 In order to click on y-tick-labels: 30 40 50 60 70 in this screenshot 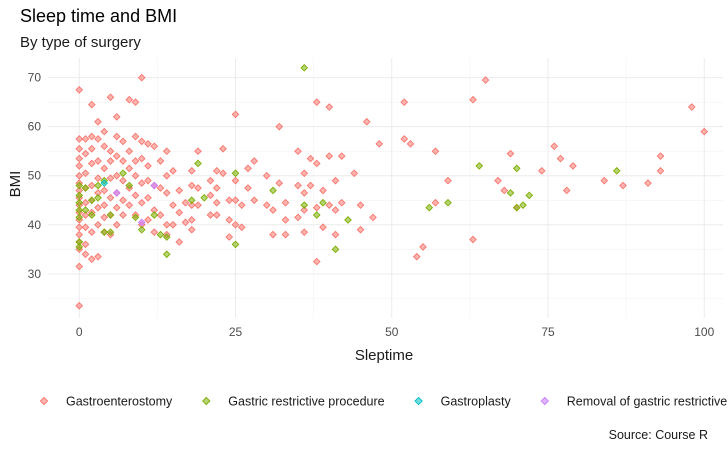, I will do `click(35, 176)`.